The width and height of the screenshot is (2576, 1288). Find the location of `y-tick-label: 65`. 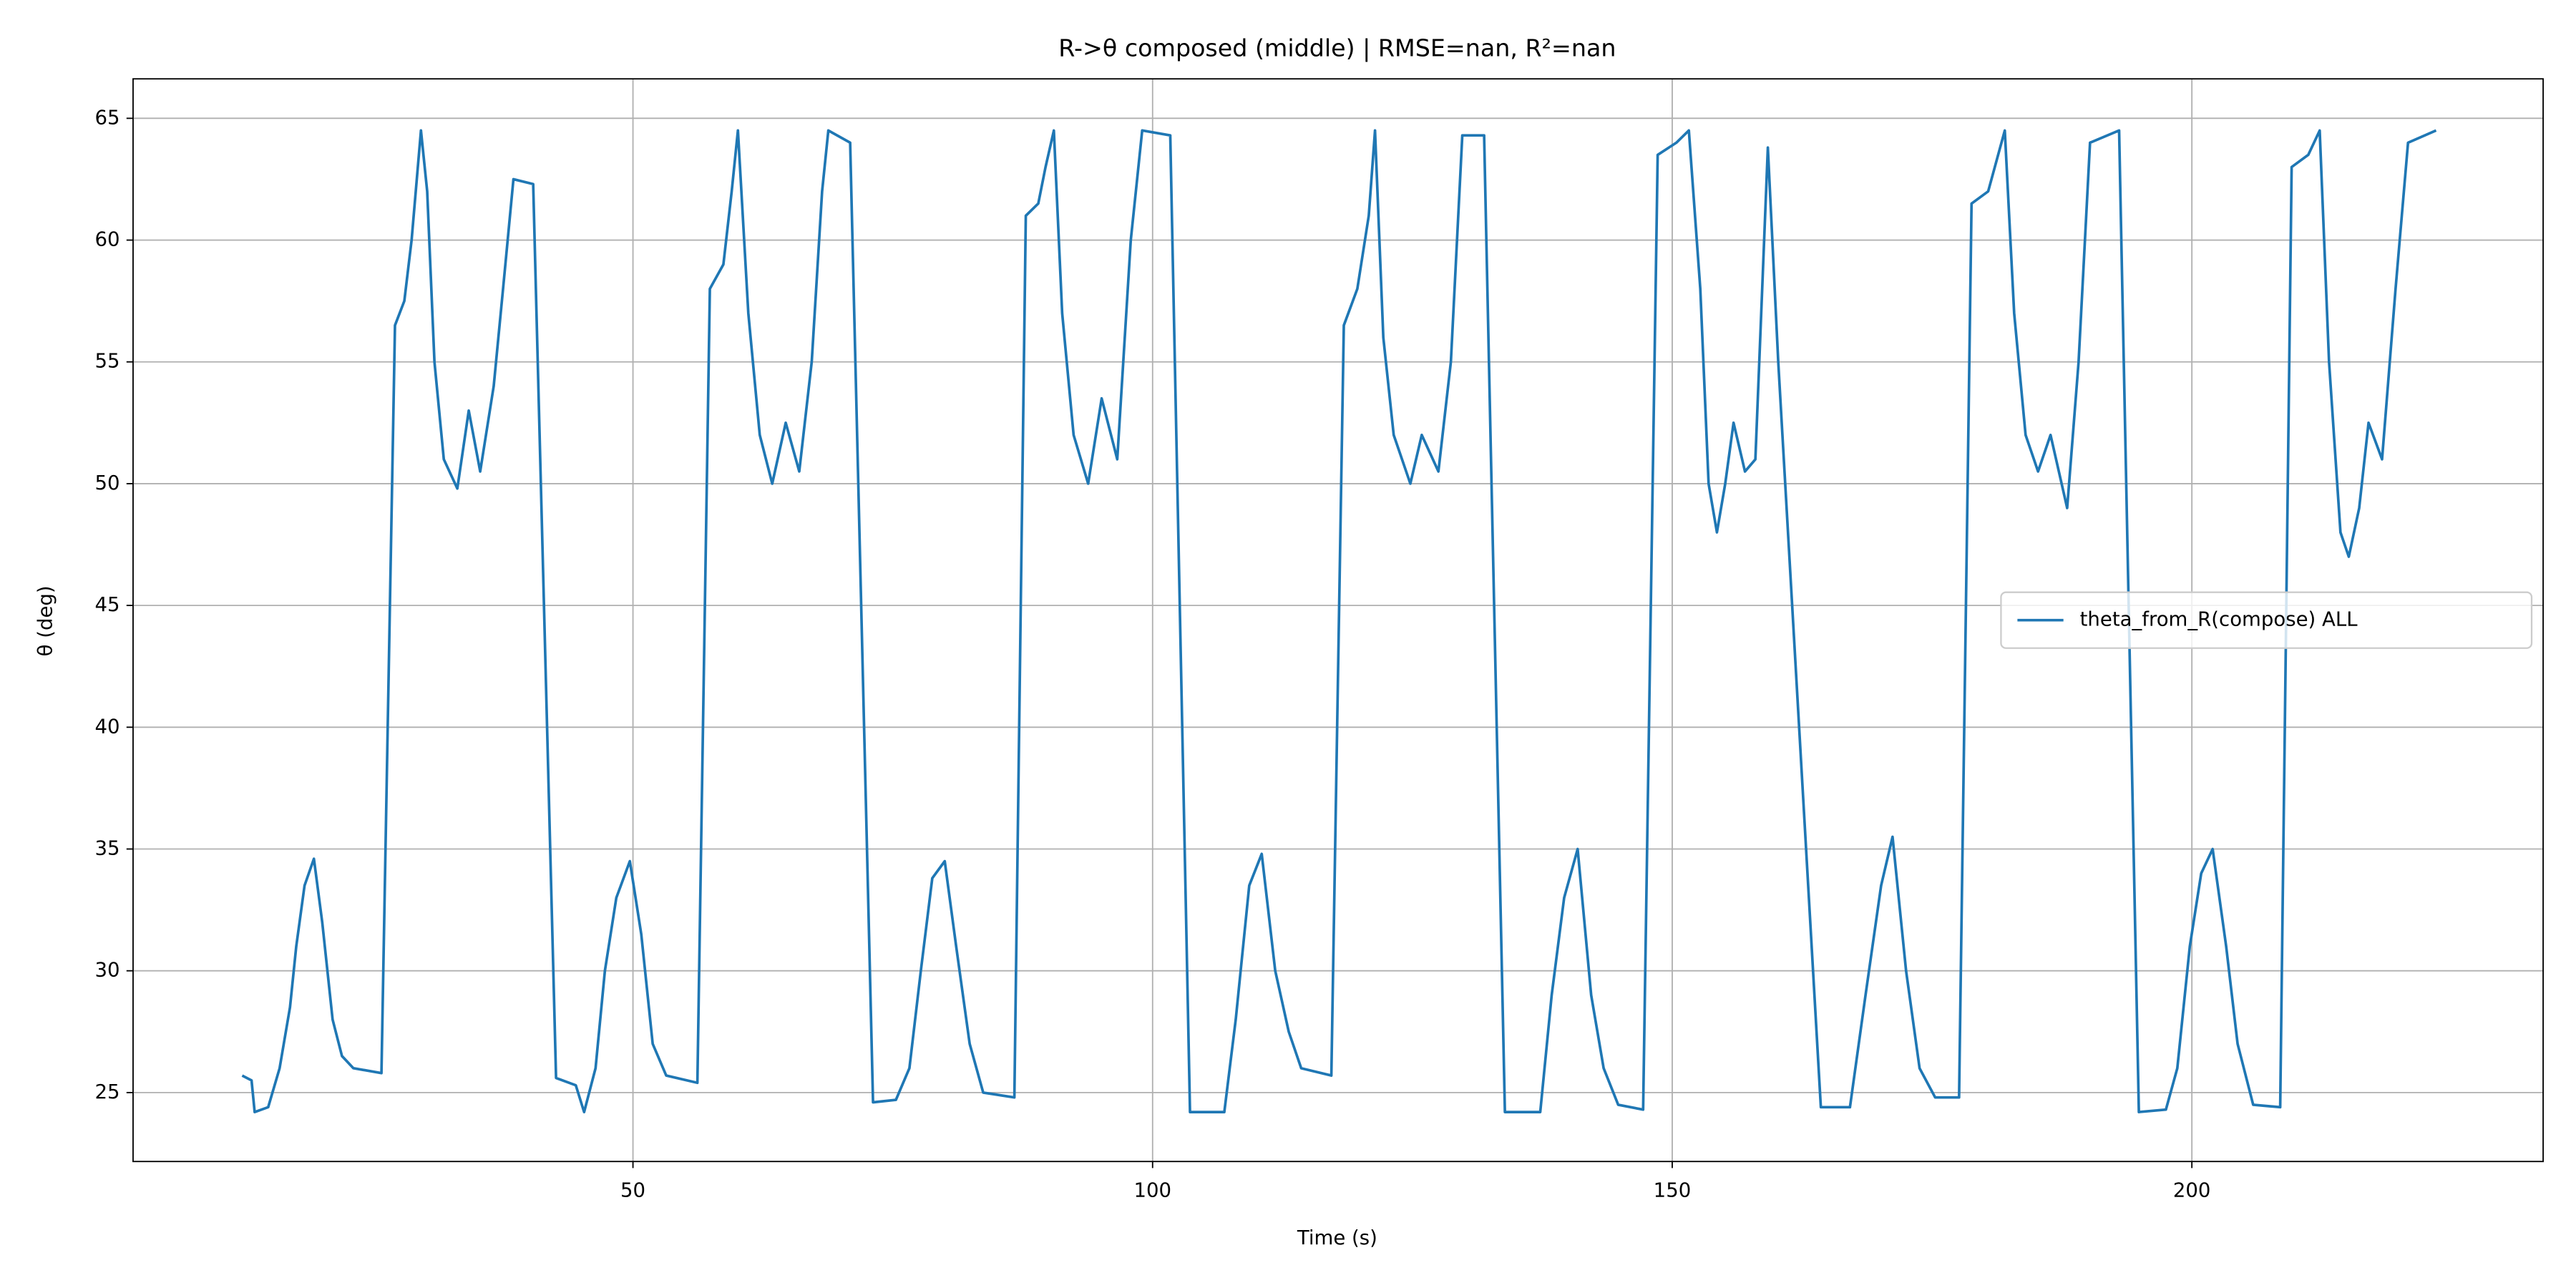

y-tick-label: 65 is located at coordinates (107, 117).